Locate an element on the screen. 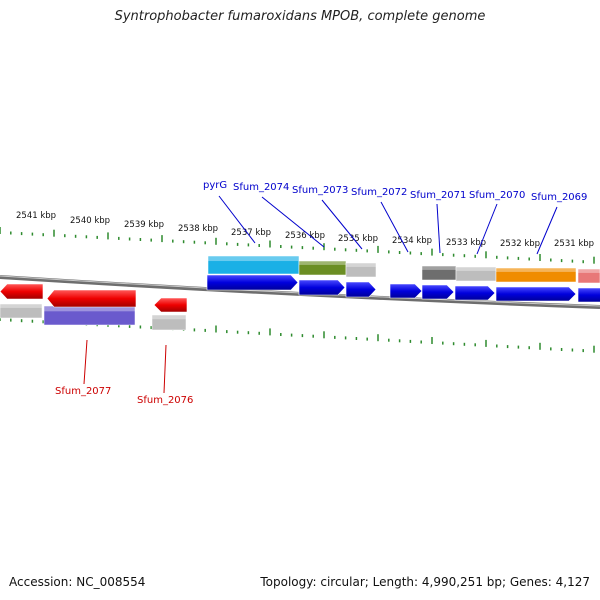 The width and height of the screenshot is (600, 600). pyrG-cog-box-shine is located at coordinates (253, 259).